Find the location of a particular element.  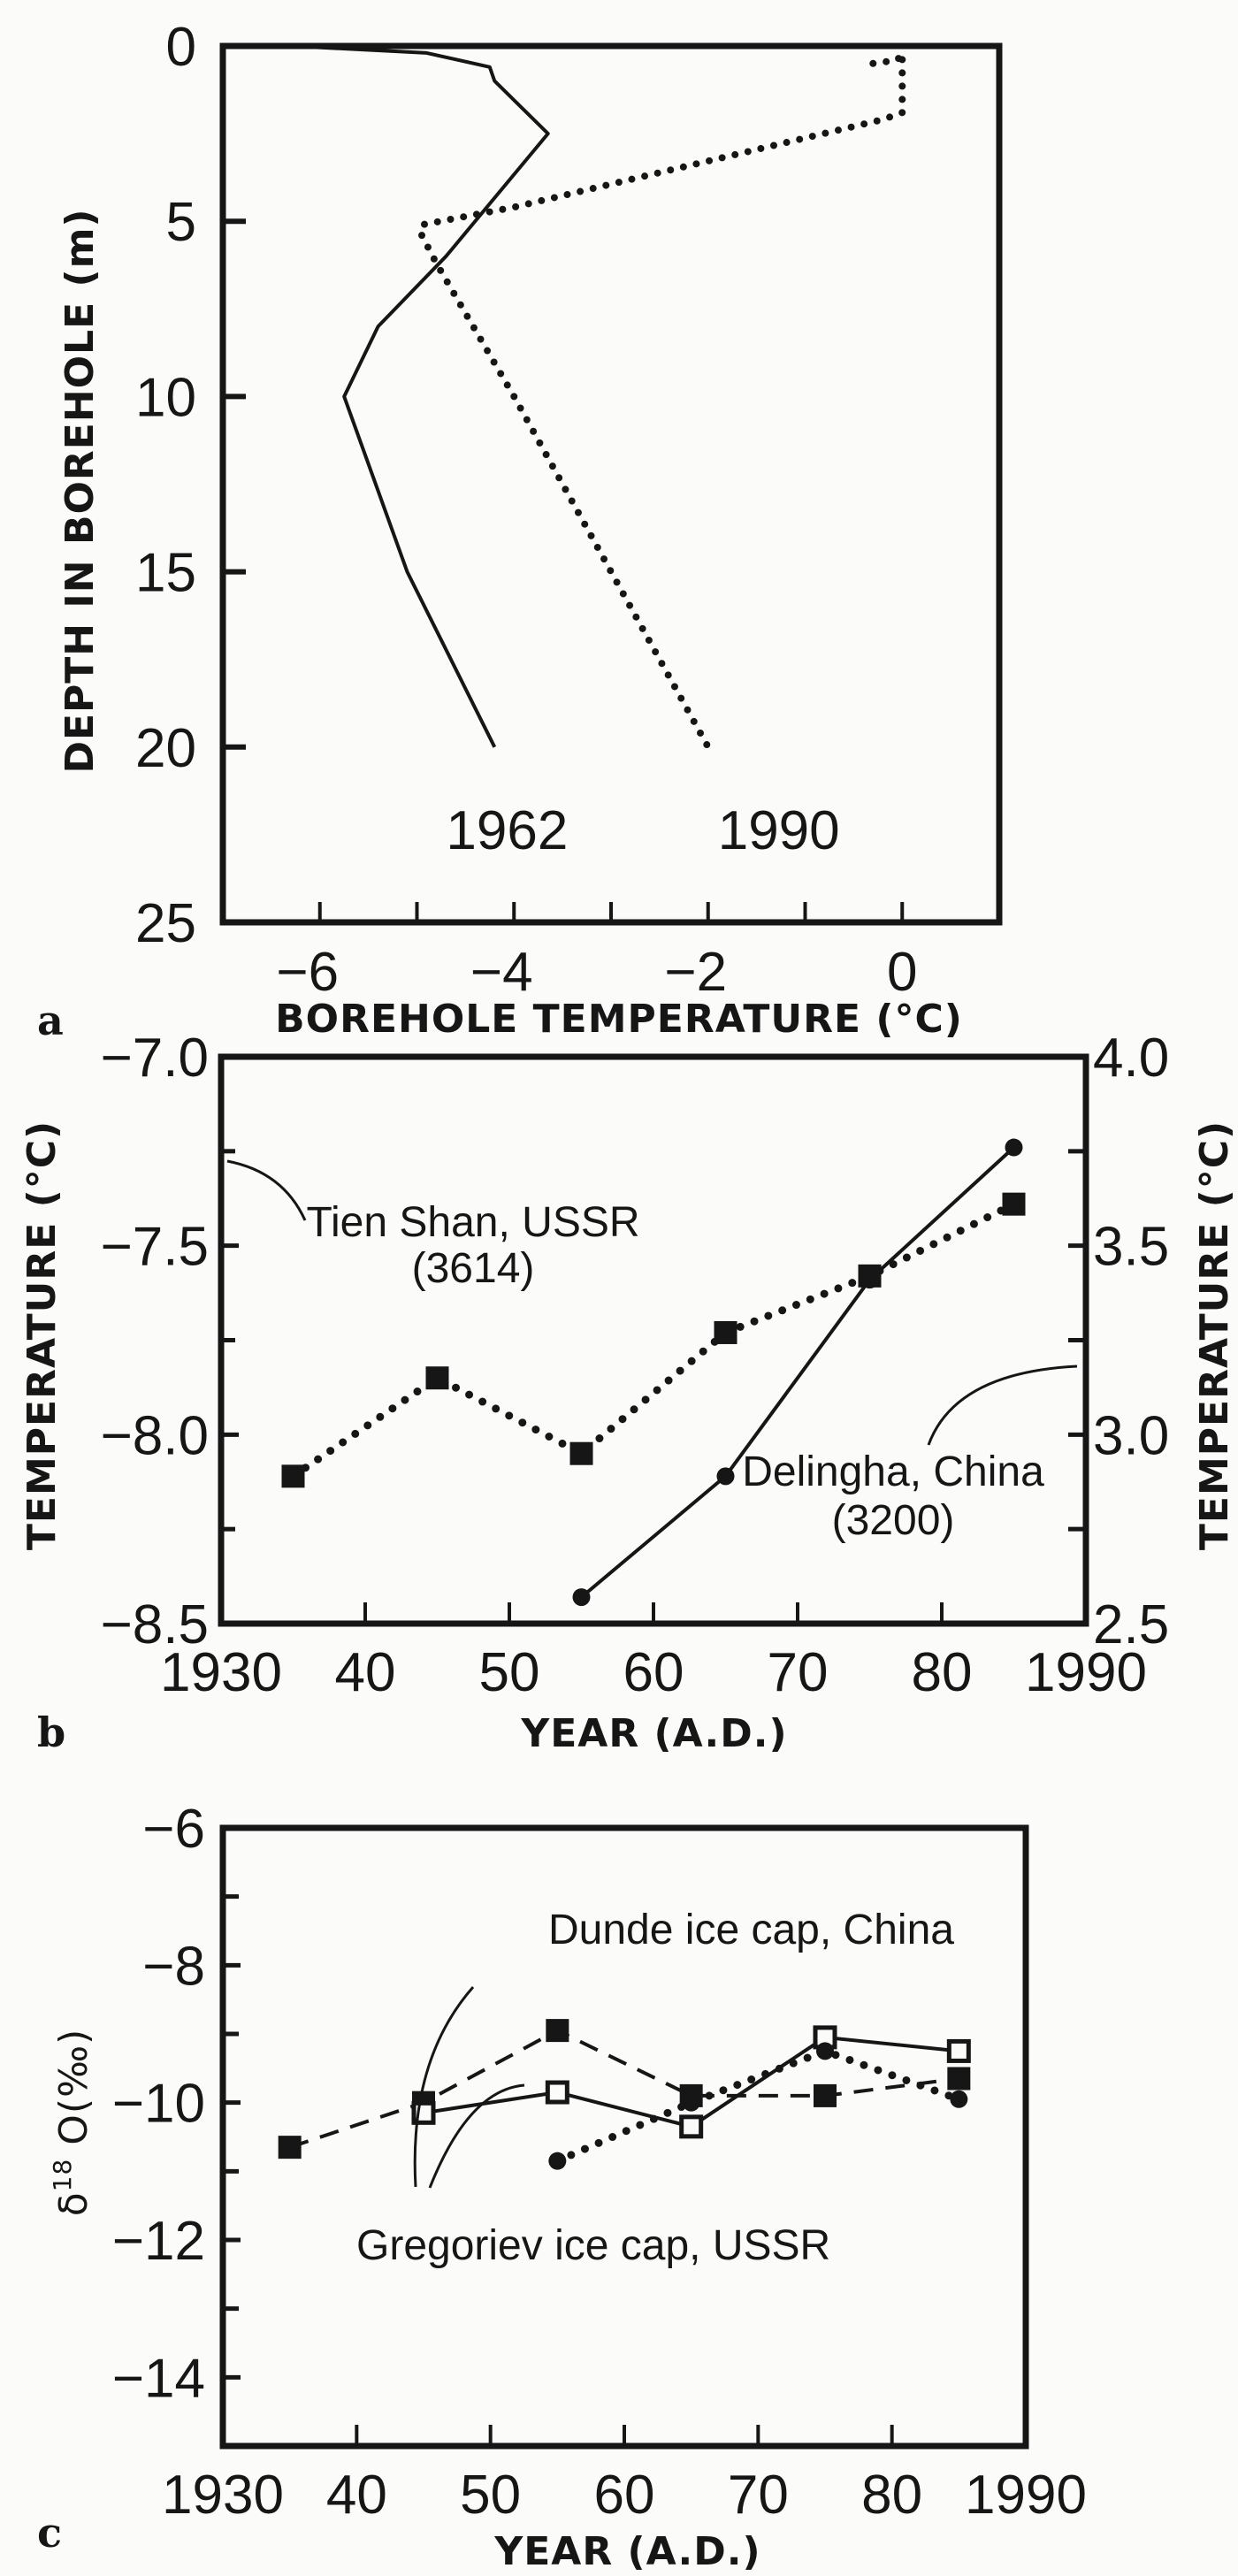

y-tick-label: −14 is located at coordinates (158, 2379).